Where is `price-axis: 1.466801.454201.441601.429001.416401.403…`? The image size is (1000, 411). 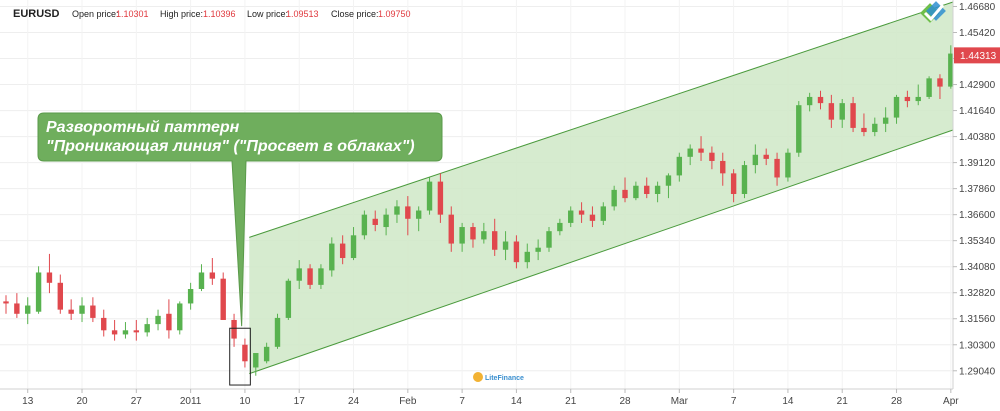
price-axis: 1.466801.454201.441601.429001.416401.403… is located at coordinates (974, 189).